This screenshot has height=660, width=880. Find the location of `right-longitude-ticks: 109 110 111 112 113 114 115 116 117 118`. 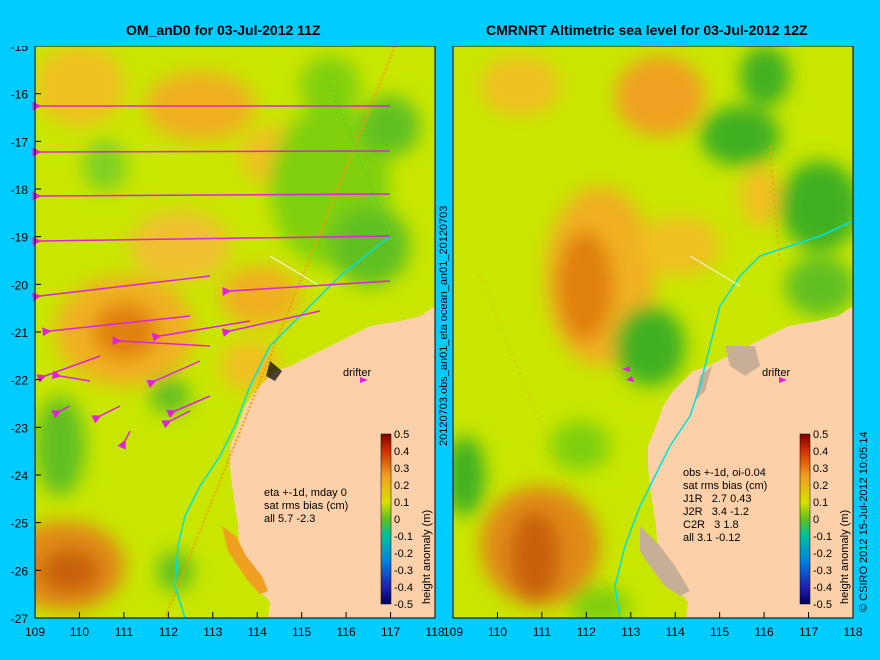

right-longitude-ticks: 109 110 111 112 113 114 115 116 117 118 is located at coordinates (653, 625).